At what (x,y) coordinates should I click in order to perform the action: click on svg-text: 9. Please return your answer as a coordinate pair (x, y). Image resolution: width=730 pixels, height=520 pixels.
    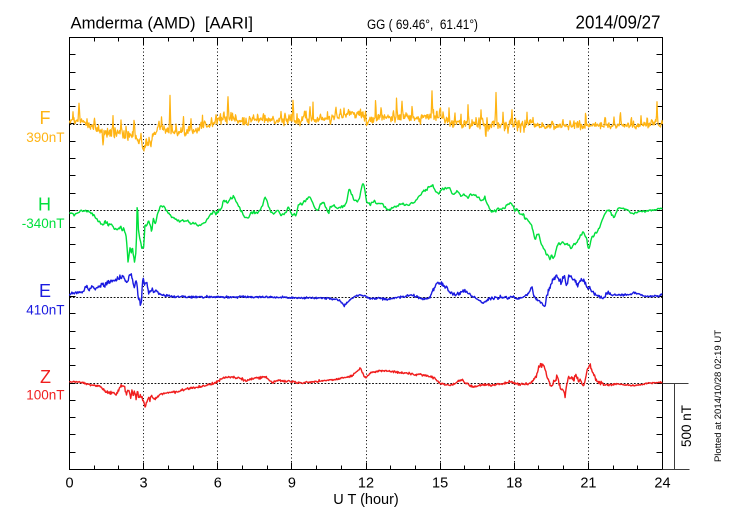
    Looking at the image, I should click on (292, 484).